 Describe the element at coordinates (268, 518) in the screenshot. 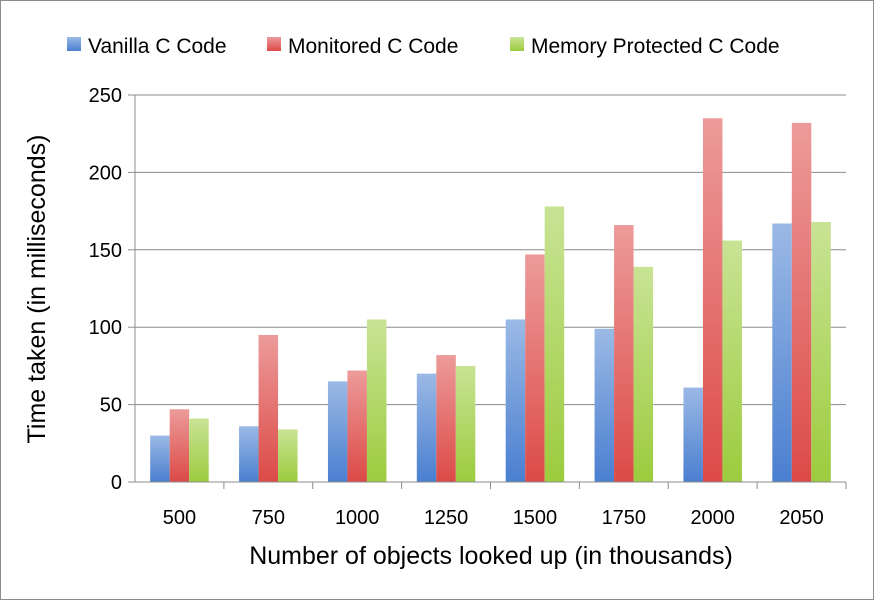

I see `x-tick-label: 750` at that location.